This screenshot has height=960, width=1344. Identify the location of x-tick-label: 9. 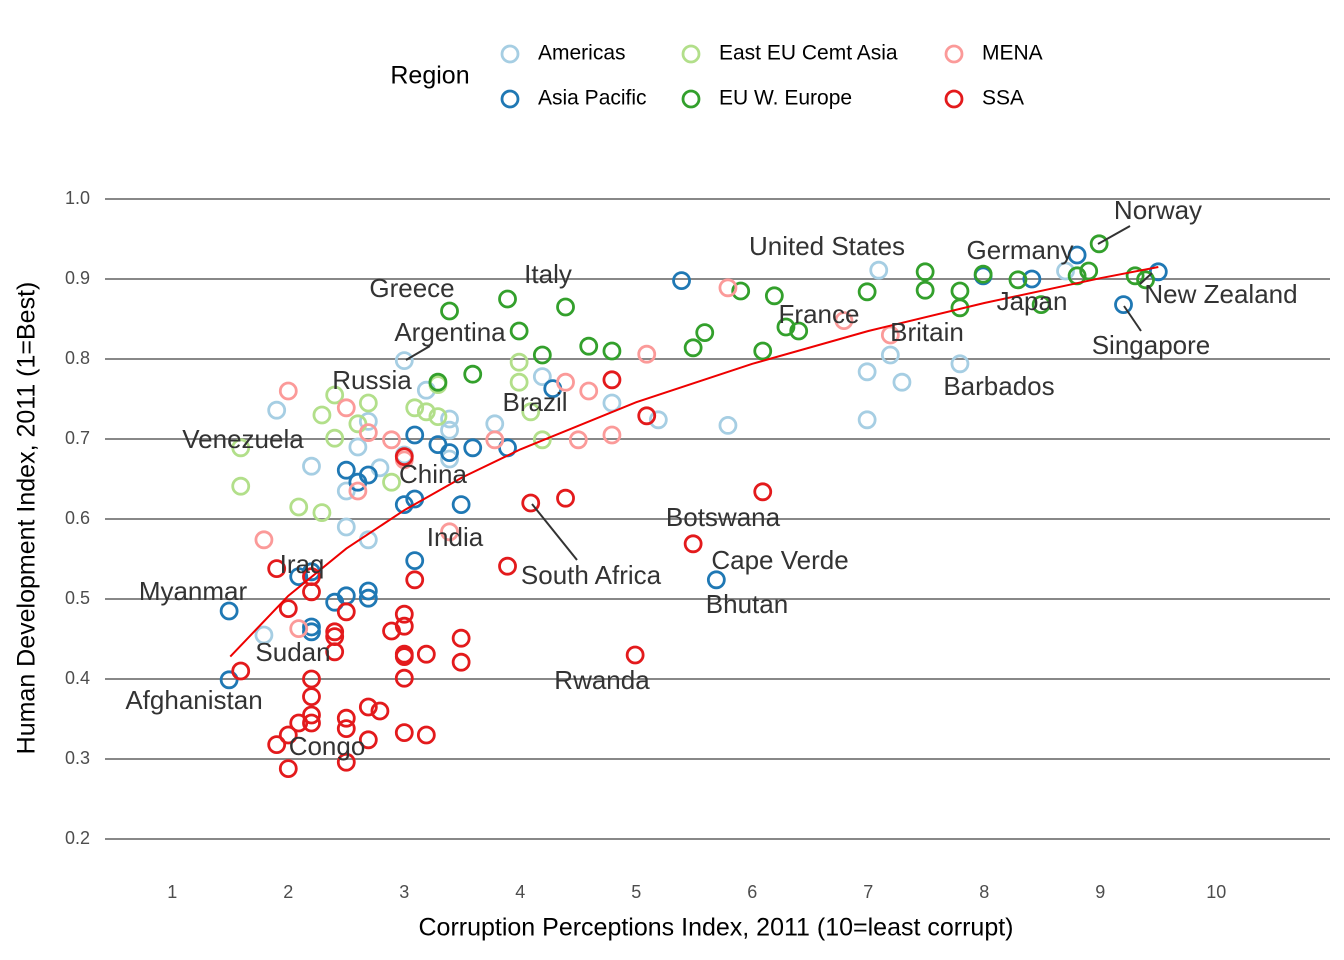
(1100, 892).